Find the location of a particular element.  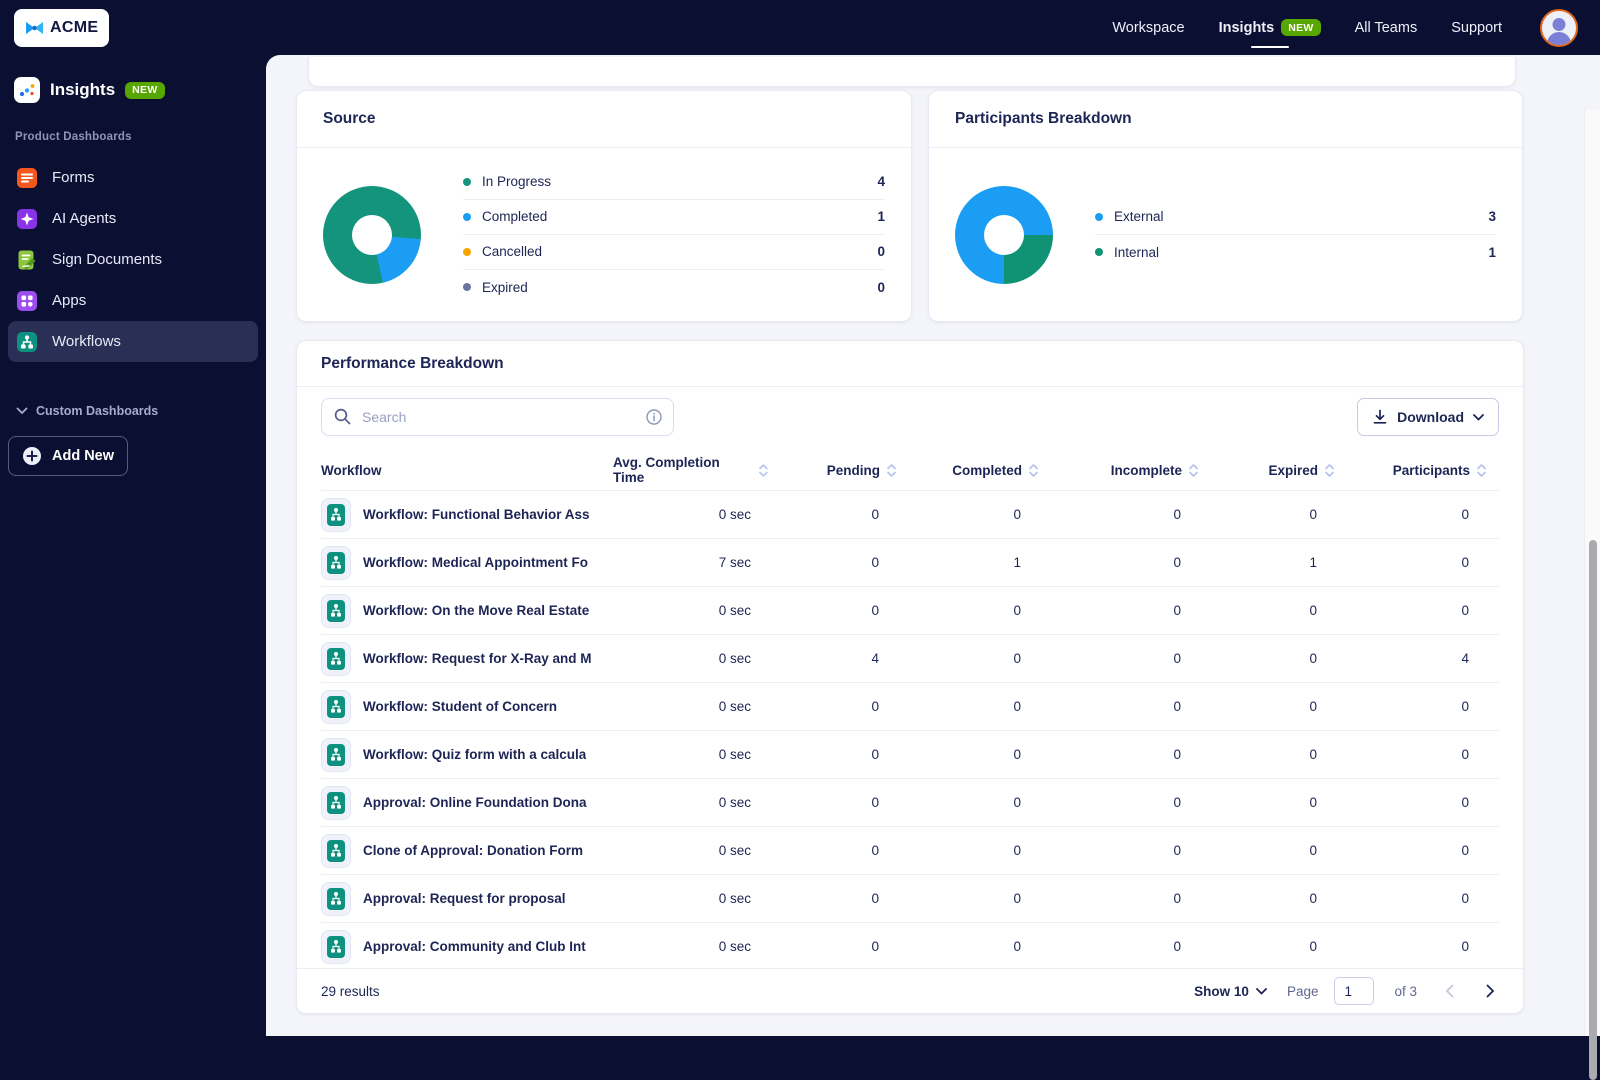

column-label: Expired is located at coordinates (1293, 470).